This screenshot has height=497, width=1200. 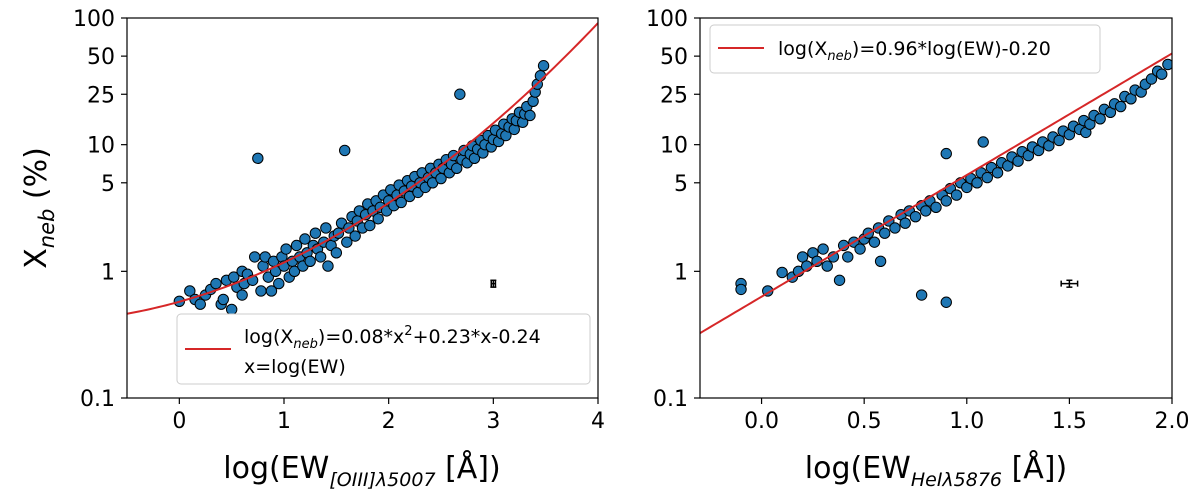 I want to click on right-legend-box, so click(x=905, y=49).